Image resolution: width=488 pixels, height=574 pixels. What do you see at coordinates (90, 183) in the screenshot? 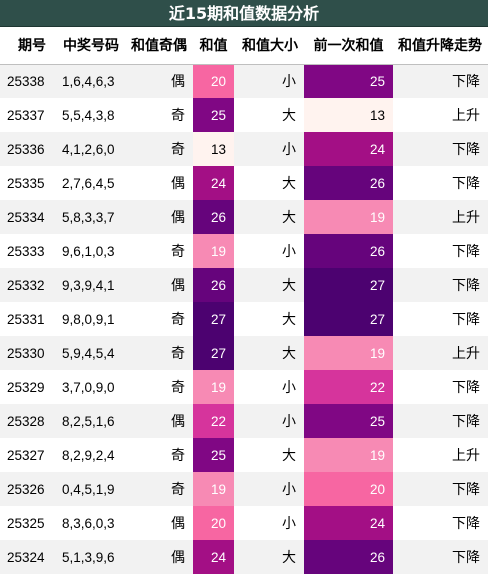
I see `cell-numbers: 2,7,6,4,5` at bounding box center [90, 183].